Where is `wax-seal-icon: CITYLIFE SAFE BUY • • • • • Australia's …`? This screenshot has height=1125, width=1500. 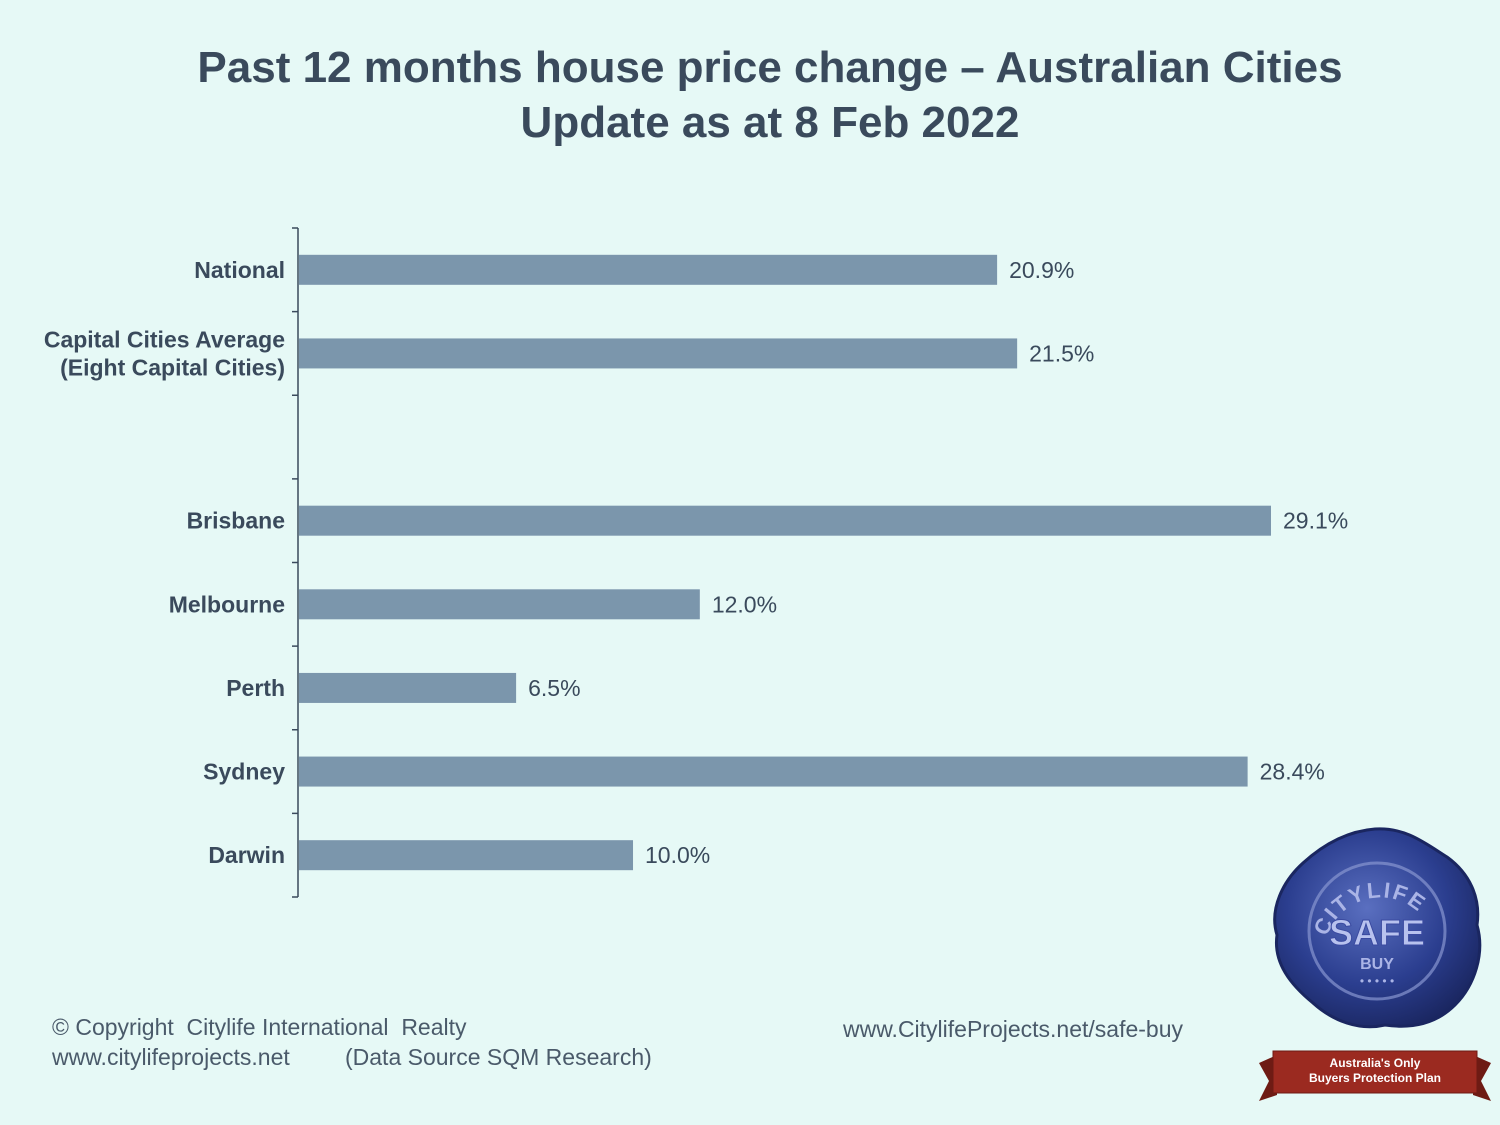 wax-seal-icon: CITYLIFE SAFE BUY • • • • • Australia's … is located at coordinates (1375, 964).